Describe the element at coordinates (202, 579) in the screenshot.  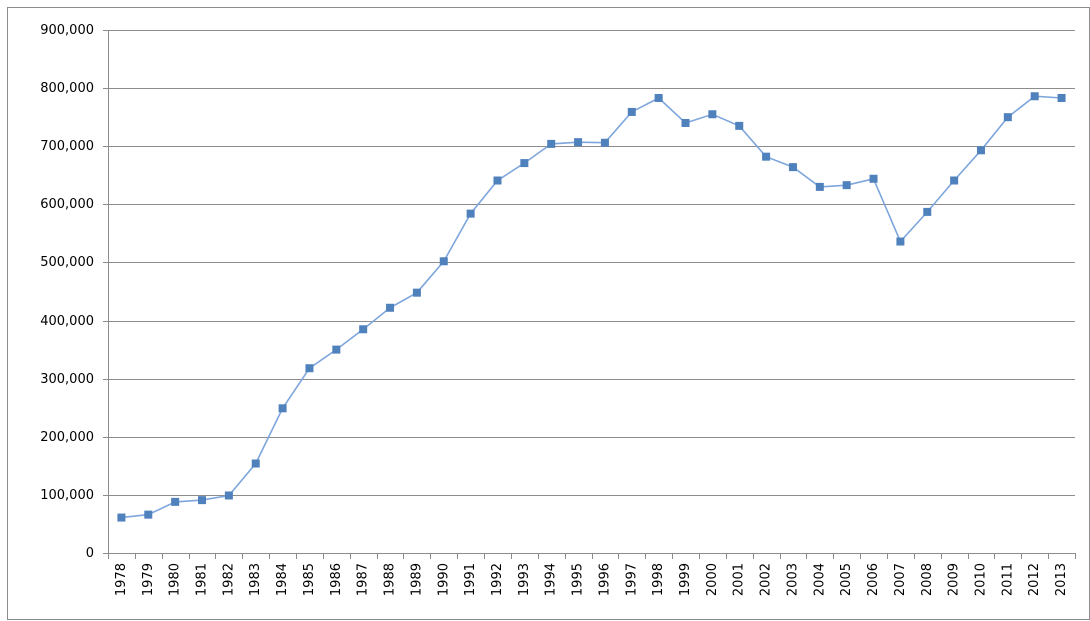
I see `x-tick-label: 1981` at that location.